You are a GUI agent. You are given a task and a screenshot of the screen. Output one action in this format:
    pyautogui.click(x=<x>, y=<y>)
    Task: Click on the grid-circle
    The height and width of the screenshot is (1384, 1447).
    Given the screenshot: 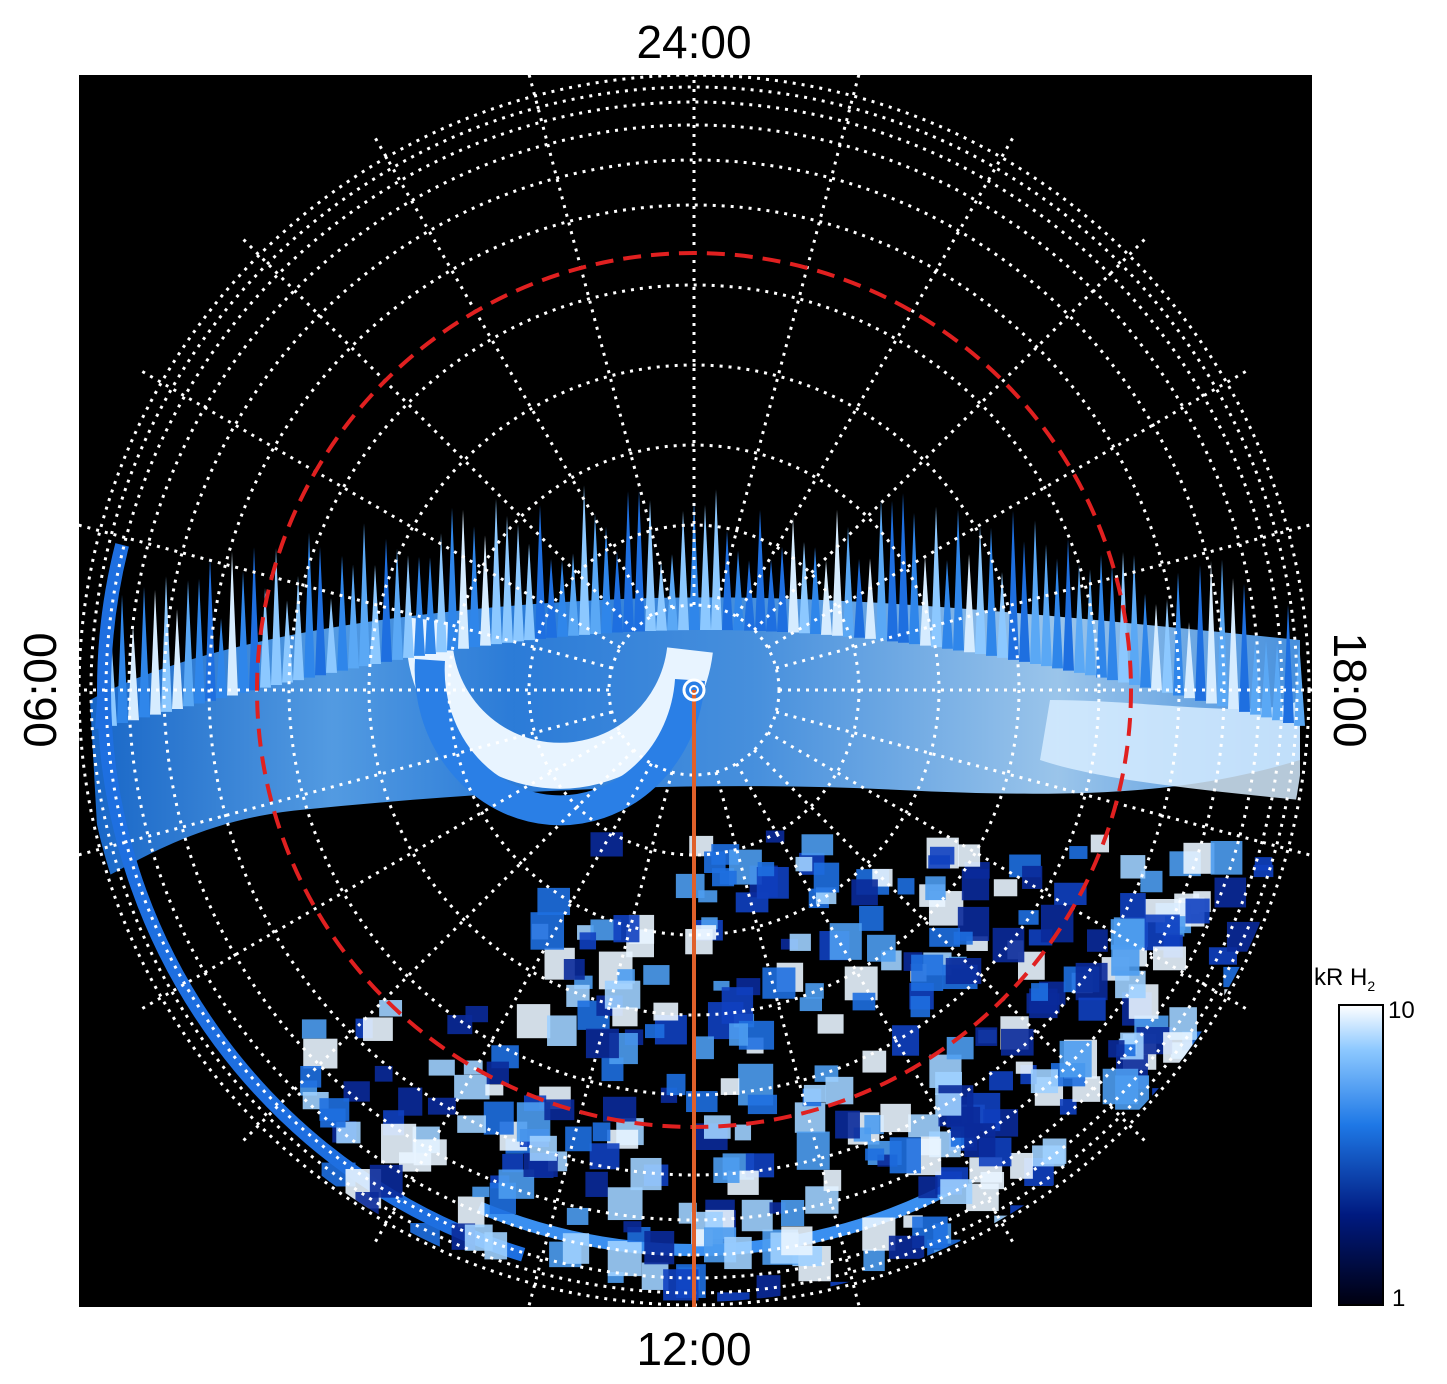 What is the action you would take?
    pyautogui.click(x=694, y=690)
    